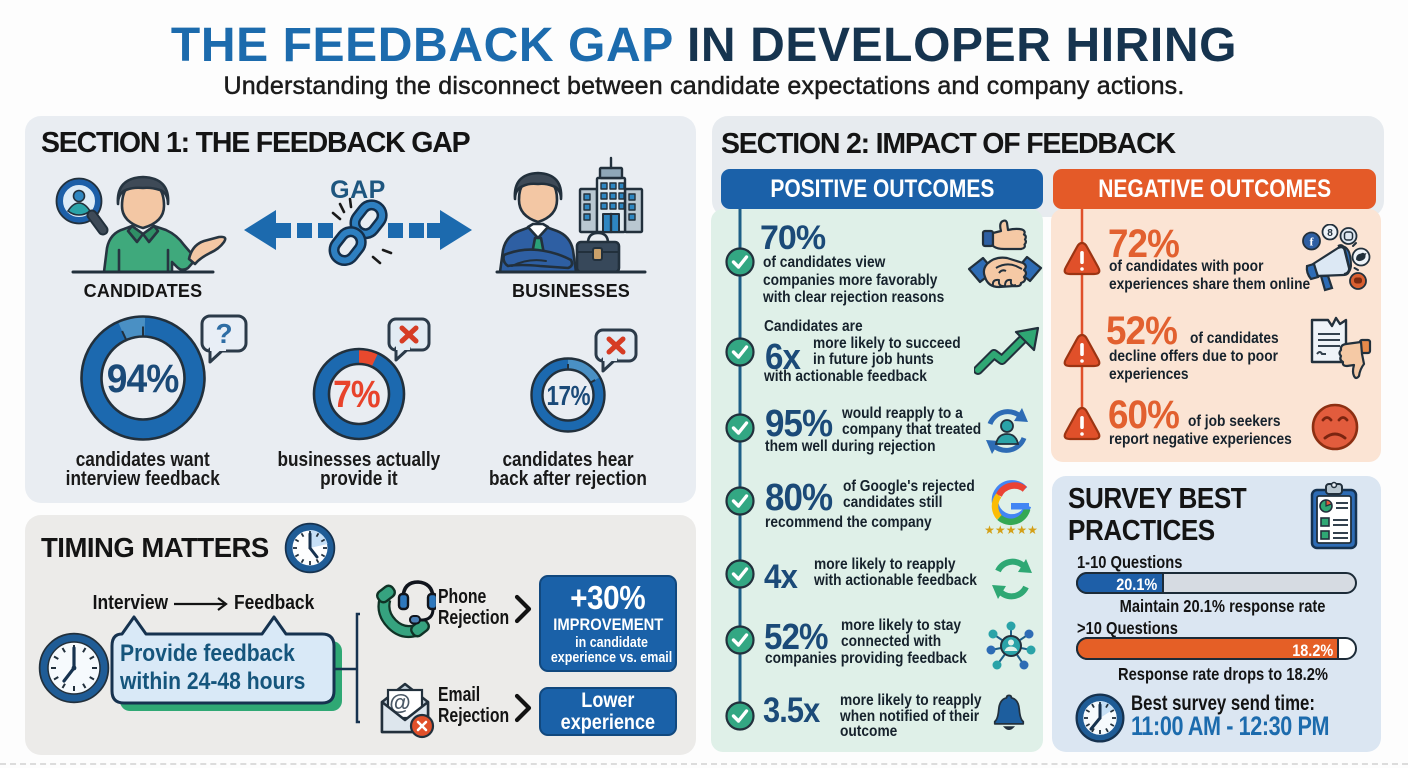 The width and height of the screenshot is (1408, 768). What do you see at coordinates (1312, 242) in the screenshot?
I see `svg-text: f` at bounding box center [1312, 242].